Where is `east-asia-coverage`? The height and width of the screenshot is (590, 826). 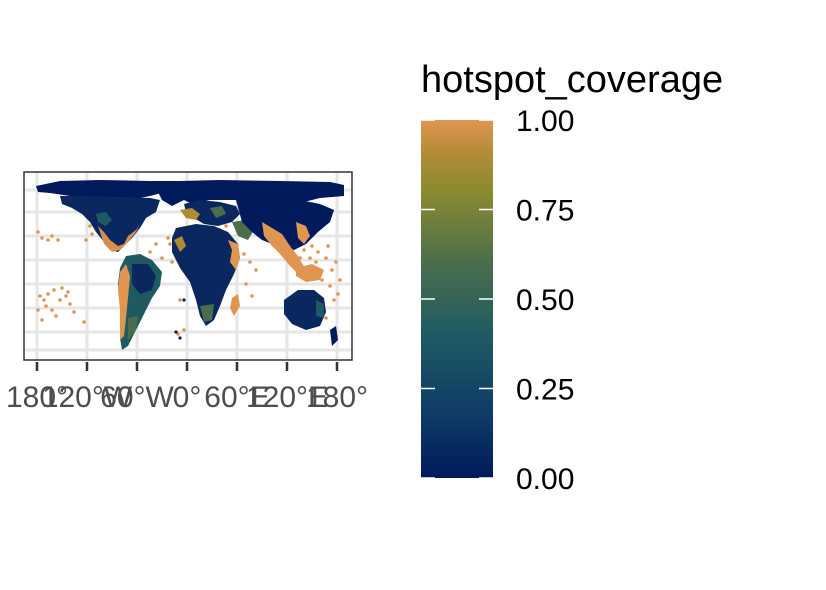
east-asia-coverage is located at coordinates (303, 233).